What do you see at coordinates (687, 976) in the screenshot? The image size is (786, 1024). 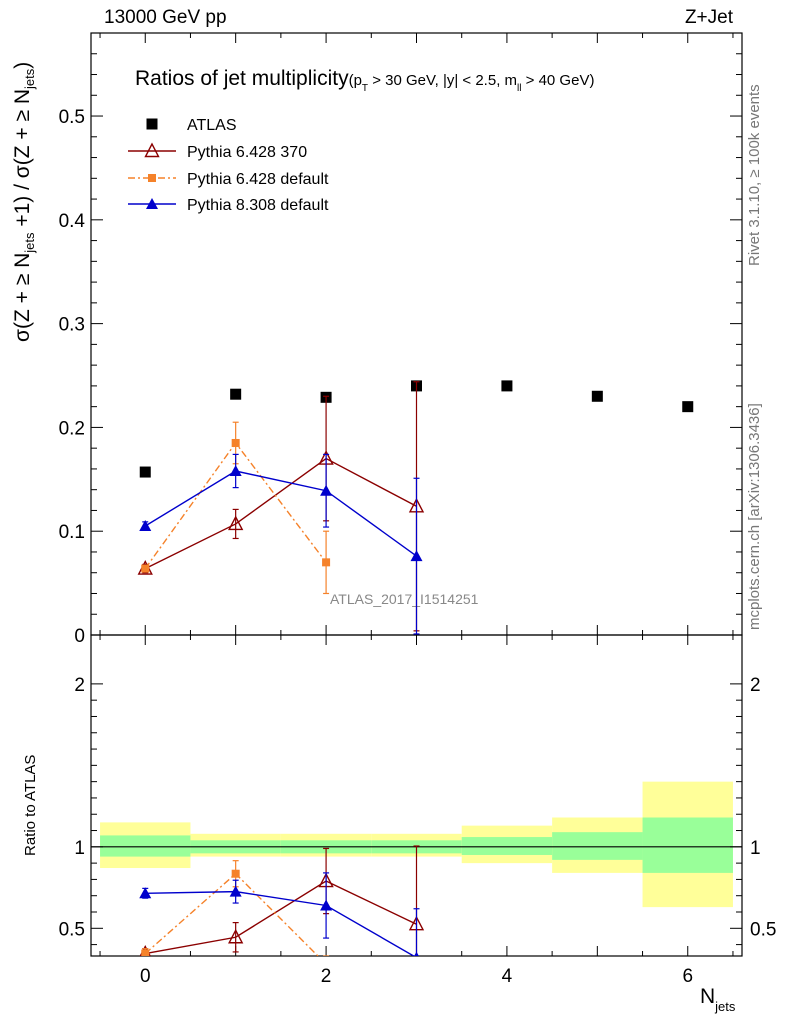 I see `x-tick-label: 6` at bounding box center [687, 976].